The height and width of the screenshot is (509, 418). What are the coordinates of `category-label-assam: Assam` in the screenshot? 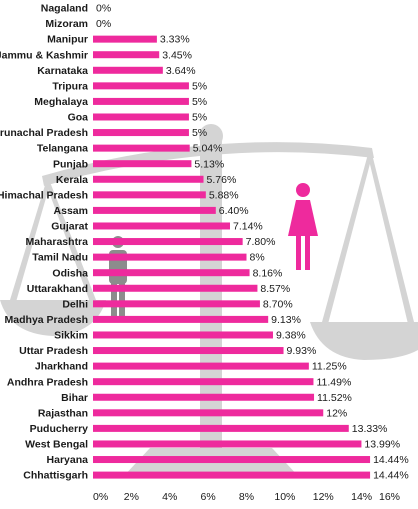 It's located at (71, 211).